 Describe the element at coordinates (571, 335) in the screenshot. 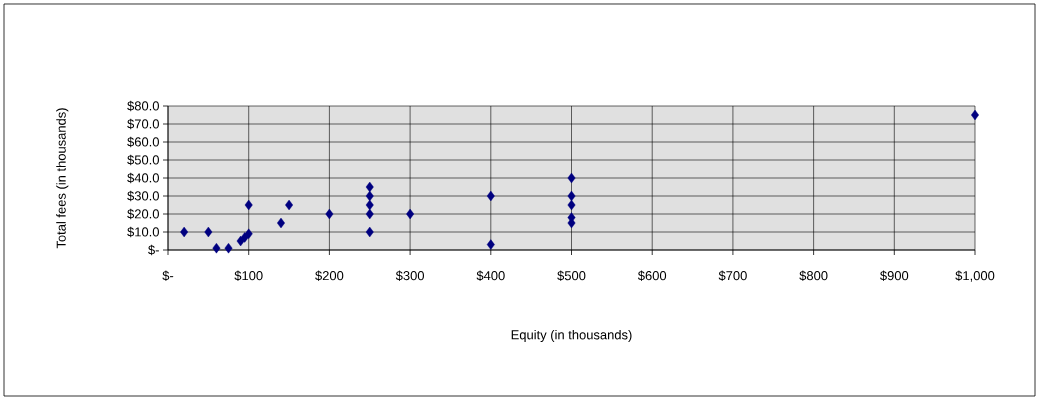

I see `x-axis-title: Equity (in thousands)` at that location.